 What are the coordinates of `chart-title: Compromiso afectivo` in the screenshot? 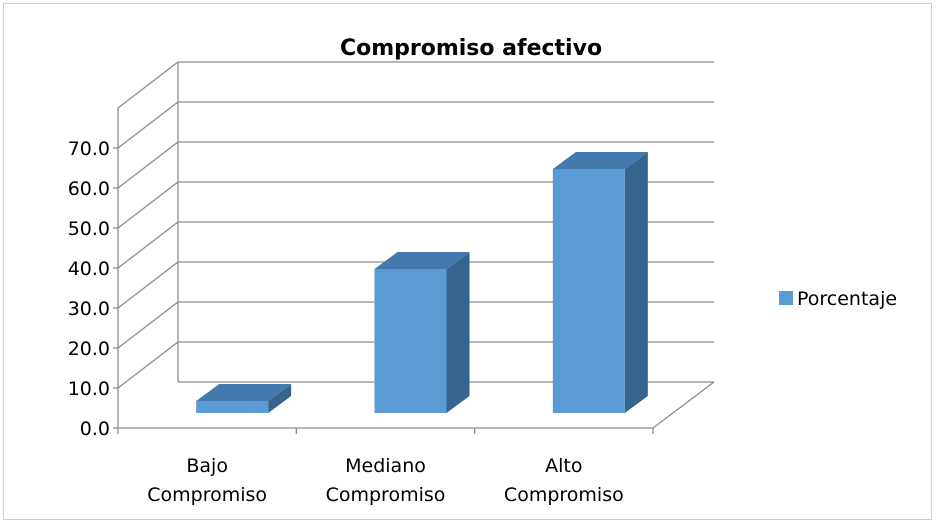 It's located at (471, 48).